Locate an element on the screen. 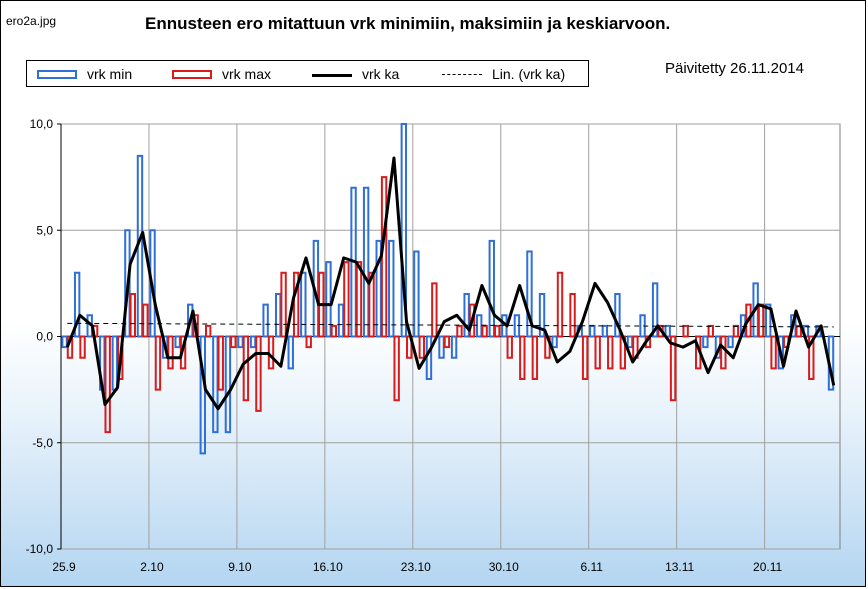  legend-label-vrk-ka: vrk ka is located at coordinates (381, 74).